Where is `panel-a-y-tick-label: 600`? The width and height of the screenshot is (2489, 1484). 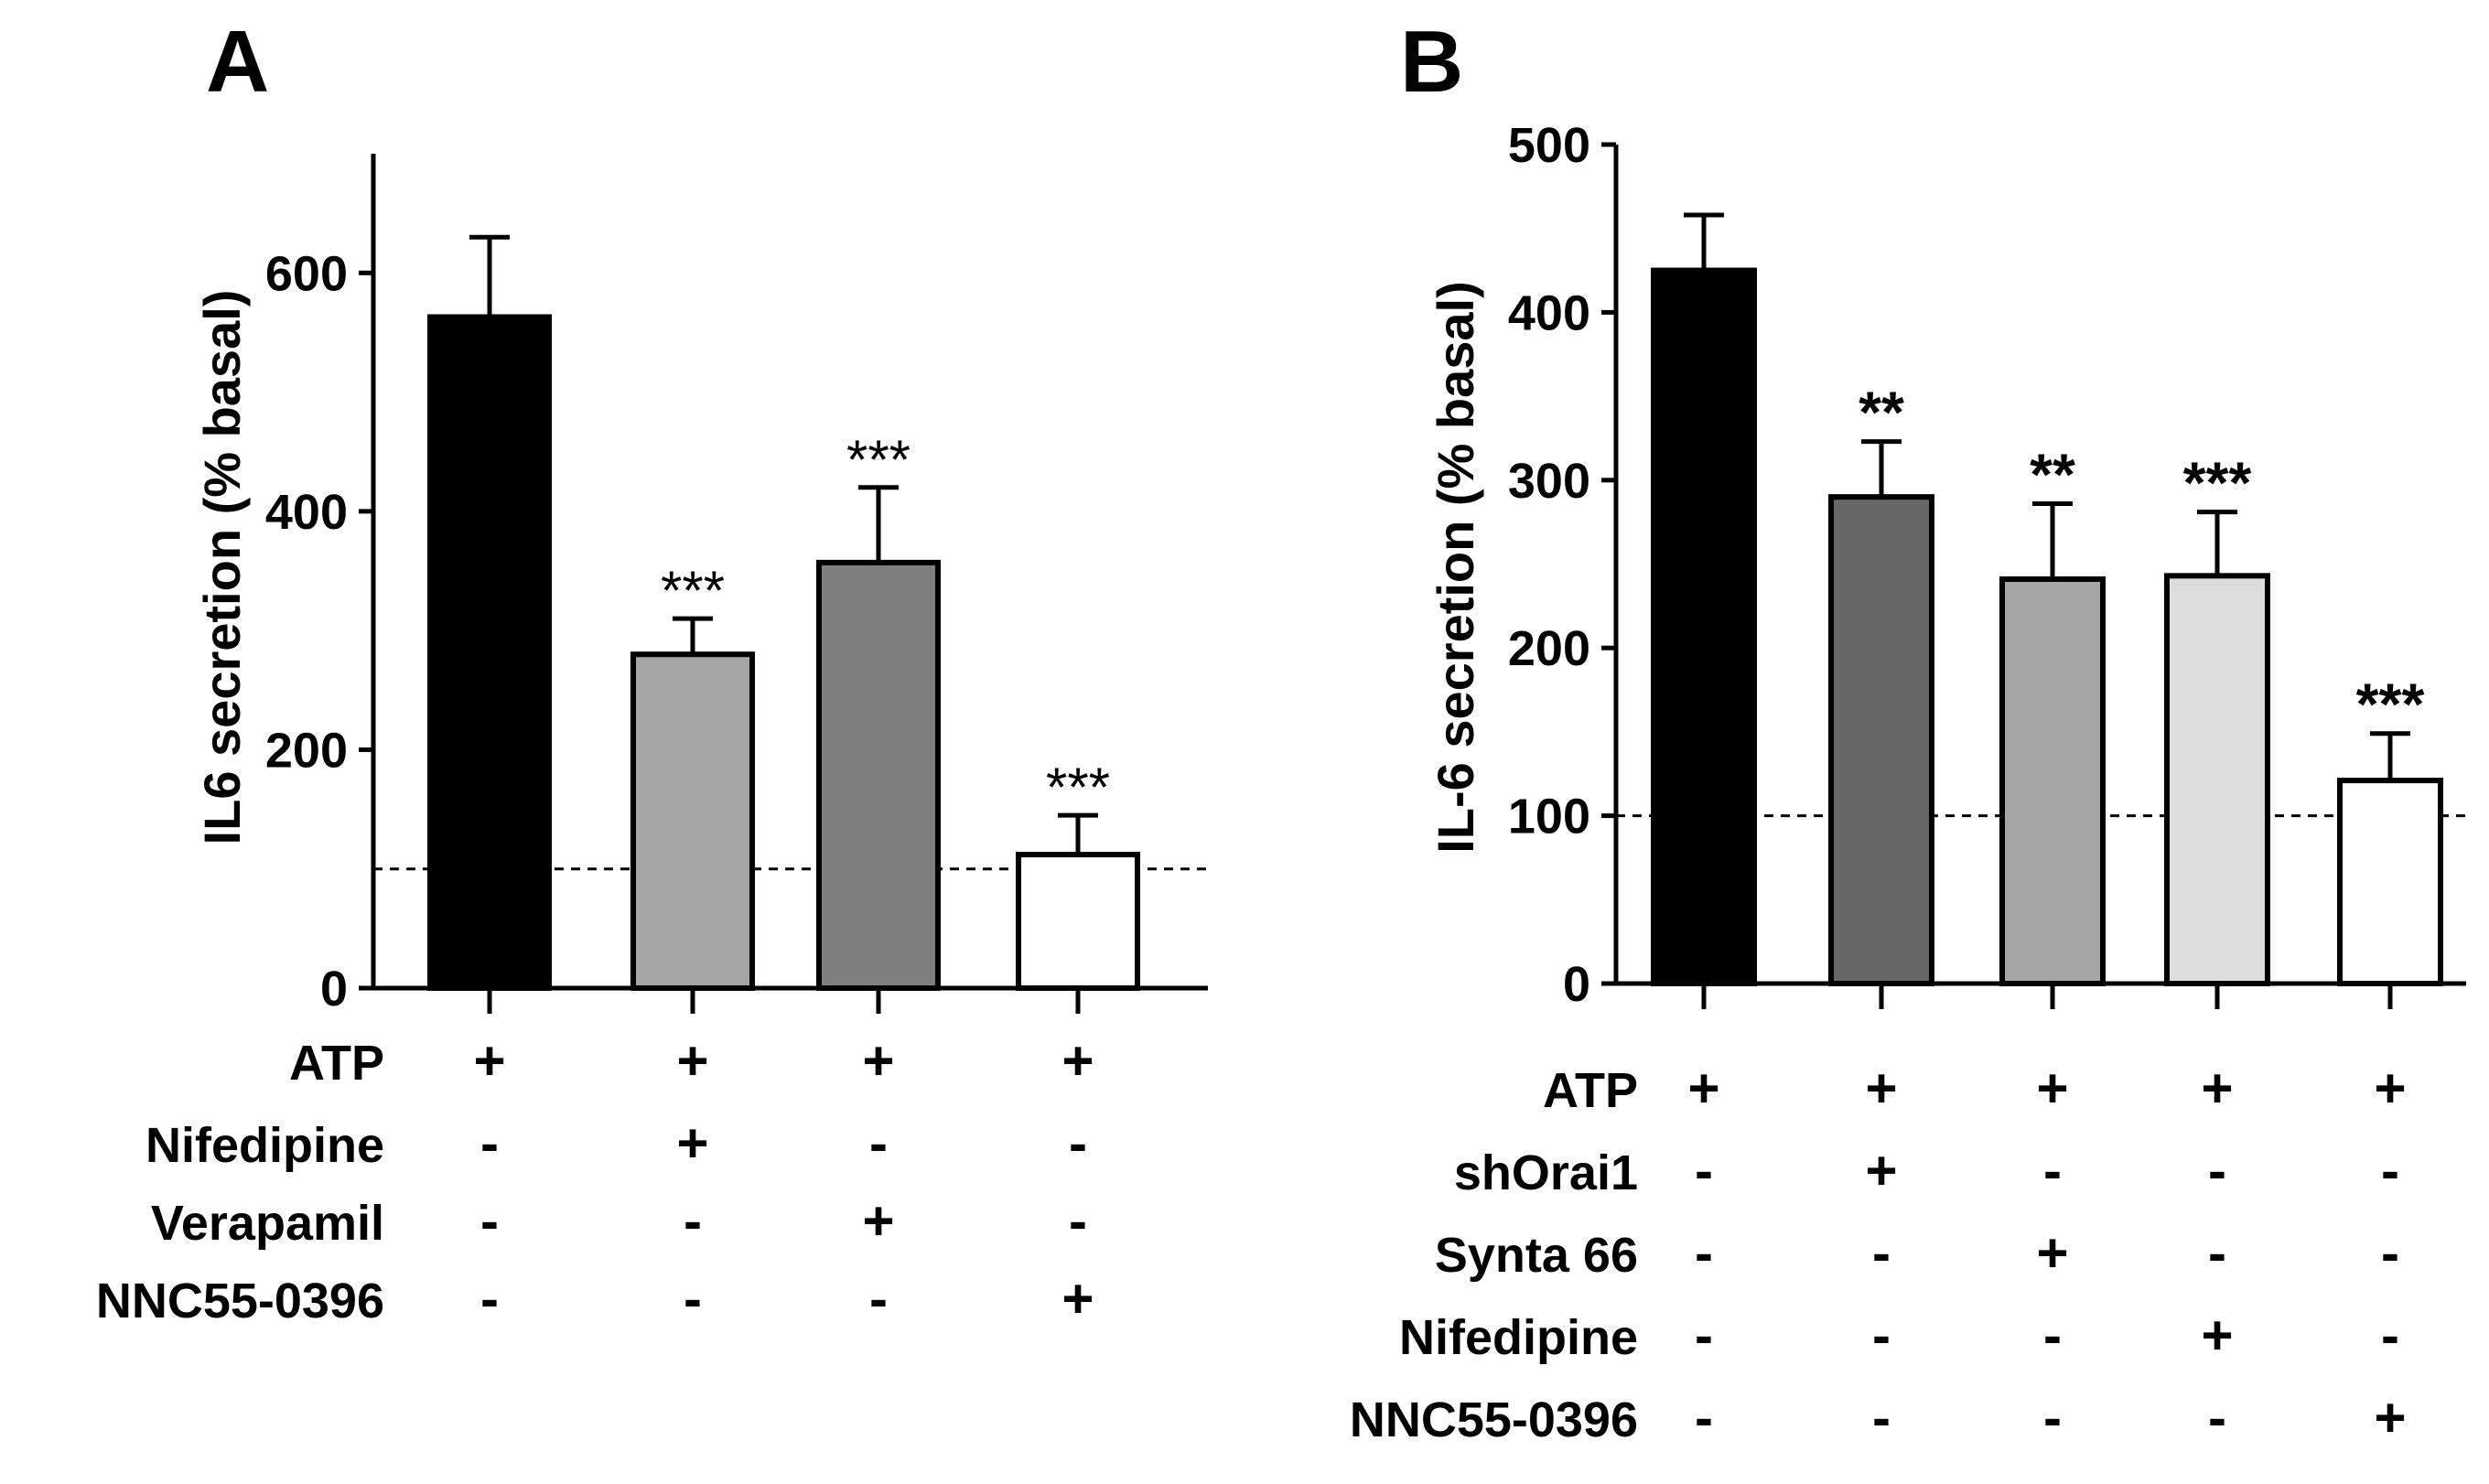 panel-a-y-tick-label: 600 is located at coordinates (306, 273).